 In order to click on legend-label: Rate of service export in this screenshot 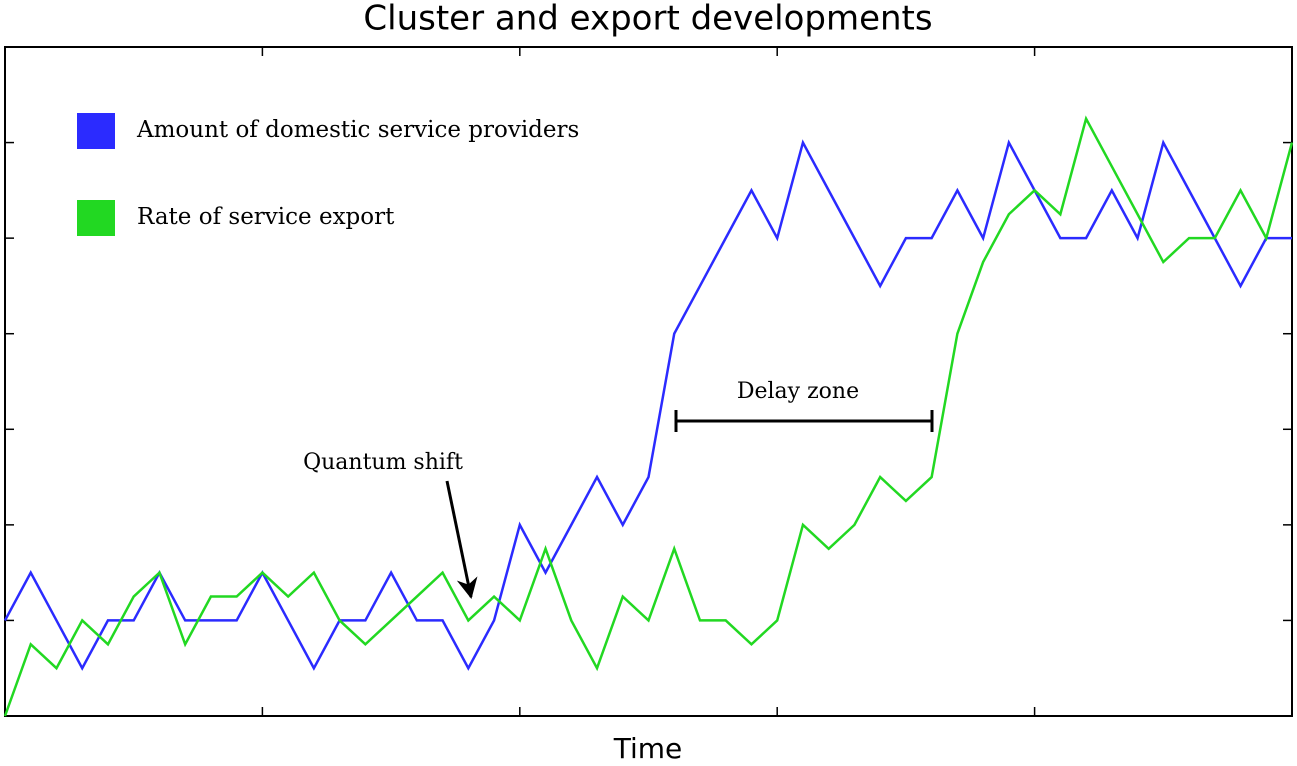, I will do `click(266, 217)`.